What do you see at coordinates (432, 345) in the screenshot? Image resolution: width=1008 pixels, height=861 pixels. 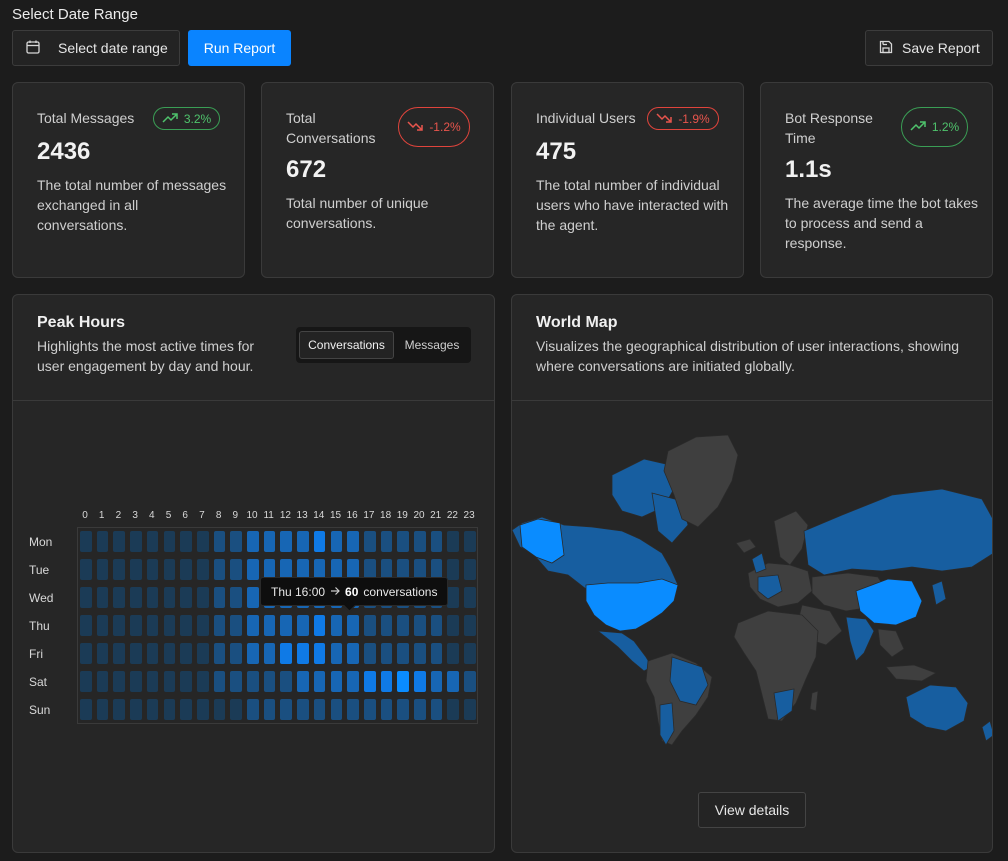 I see `toggle-messages: Messages` at bounding box center [432, 345].